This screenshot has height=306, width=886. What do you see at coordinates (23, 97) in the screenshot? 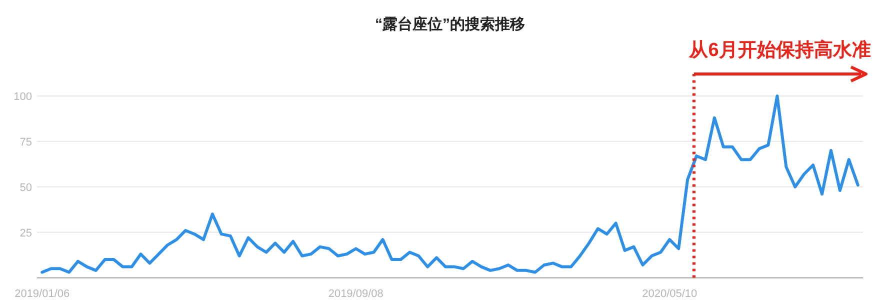
I see `y-tick-label: 100` at bounding box center [23, 97].